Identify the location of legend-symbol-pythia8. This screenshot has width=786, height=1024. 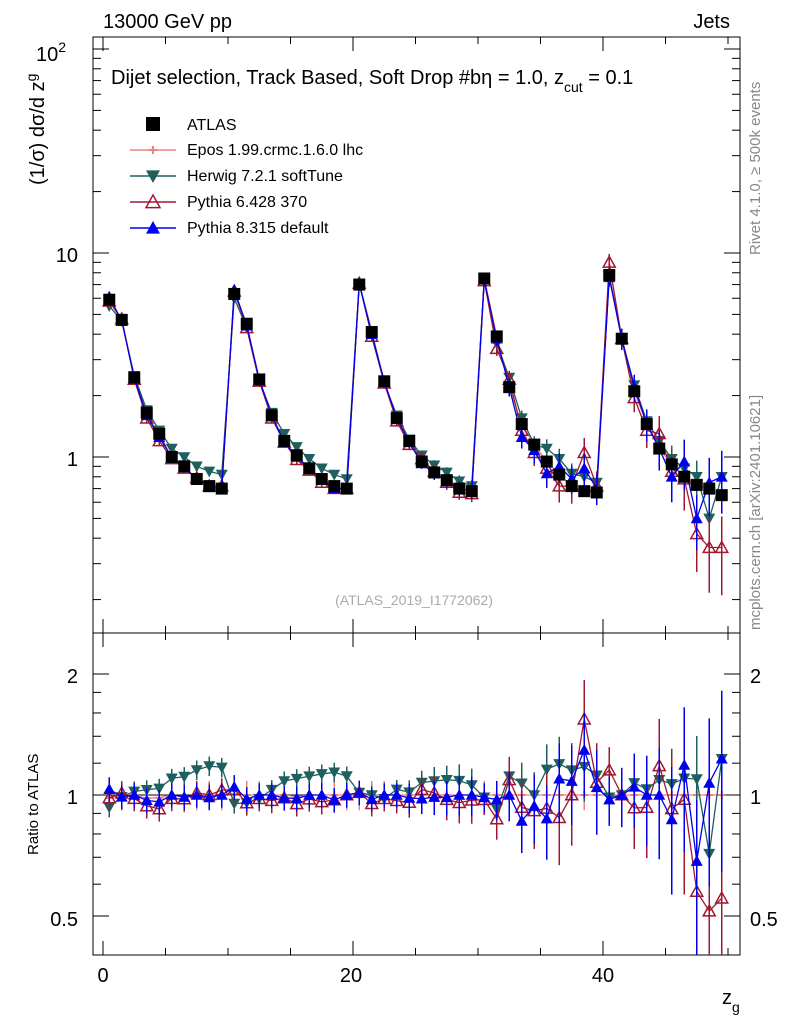
(153, 227).